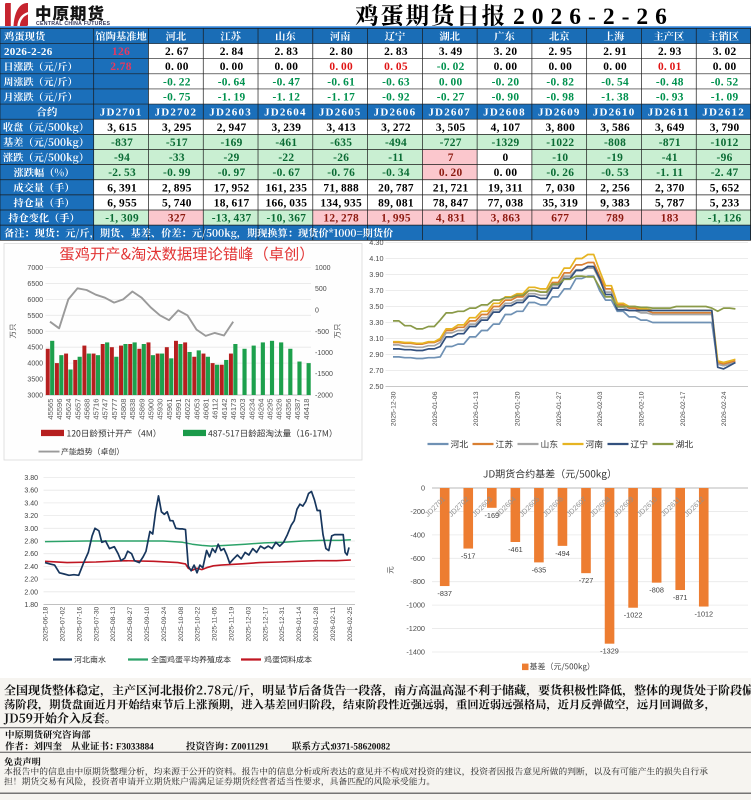 The height and width of the screenshot is (800, 751). What do you see at coordinates (130, 623) in the screenshot?
I see `svg-text: 2025-08-27` at bounding box center [130, 623].